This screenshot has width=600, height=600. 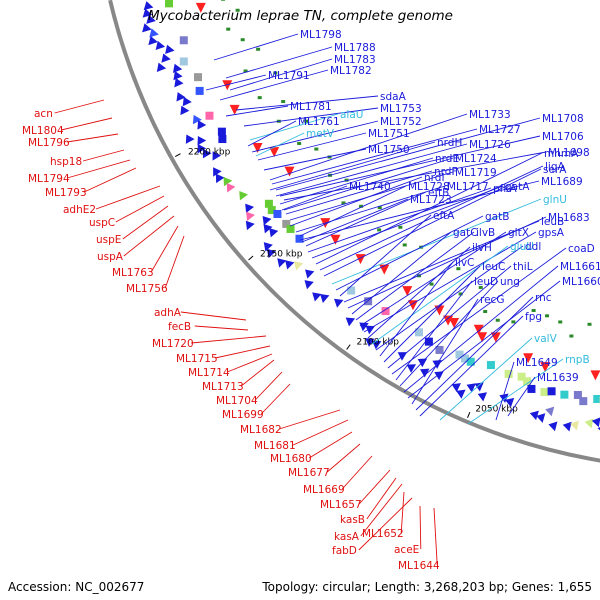 What do you see at coordinates (168, 313) in the screenshot?
I see `reverse-gene-label: adhA` at bounding box center [168, 313].